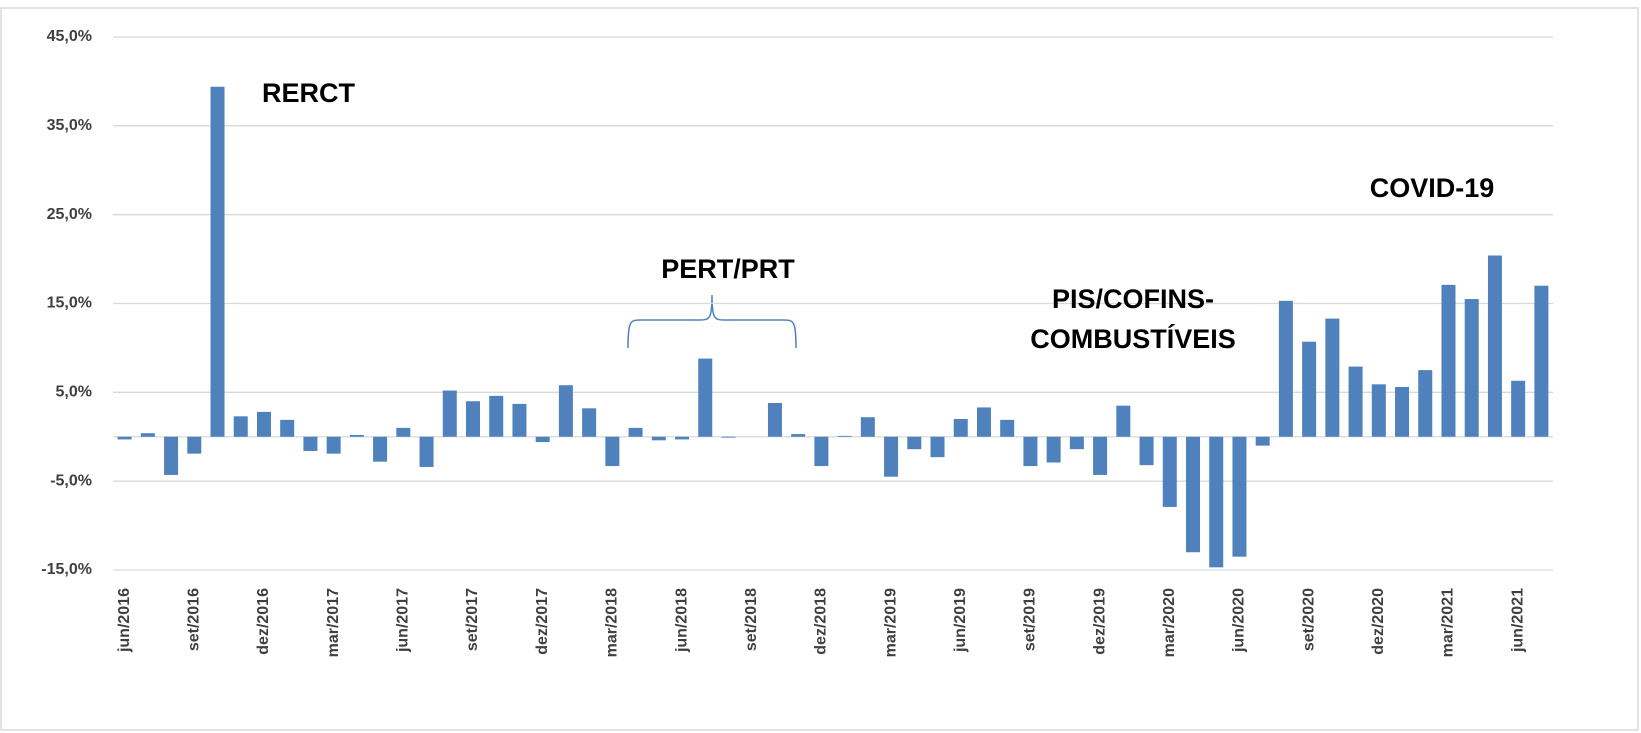  I want to click on x-tick-label: dez/2017, so click(542, 621).